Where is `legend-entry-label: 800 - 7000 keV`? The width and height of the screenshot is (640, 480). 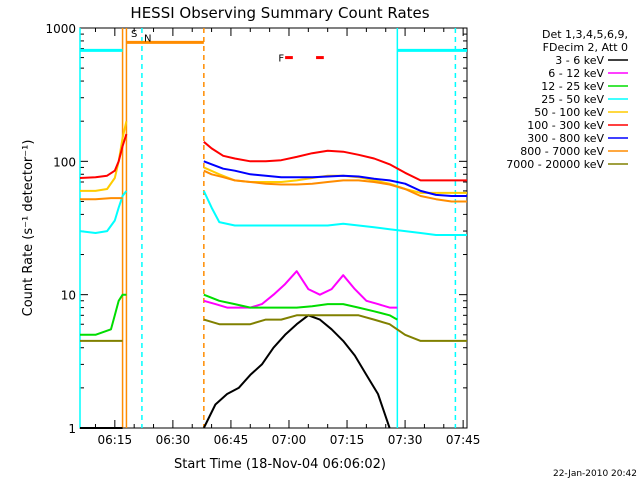 legend-entry-label: 800 - 7000 keV is located at coordinates (562, 151).